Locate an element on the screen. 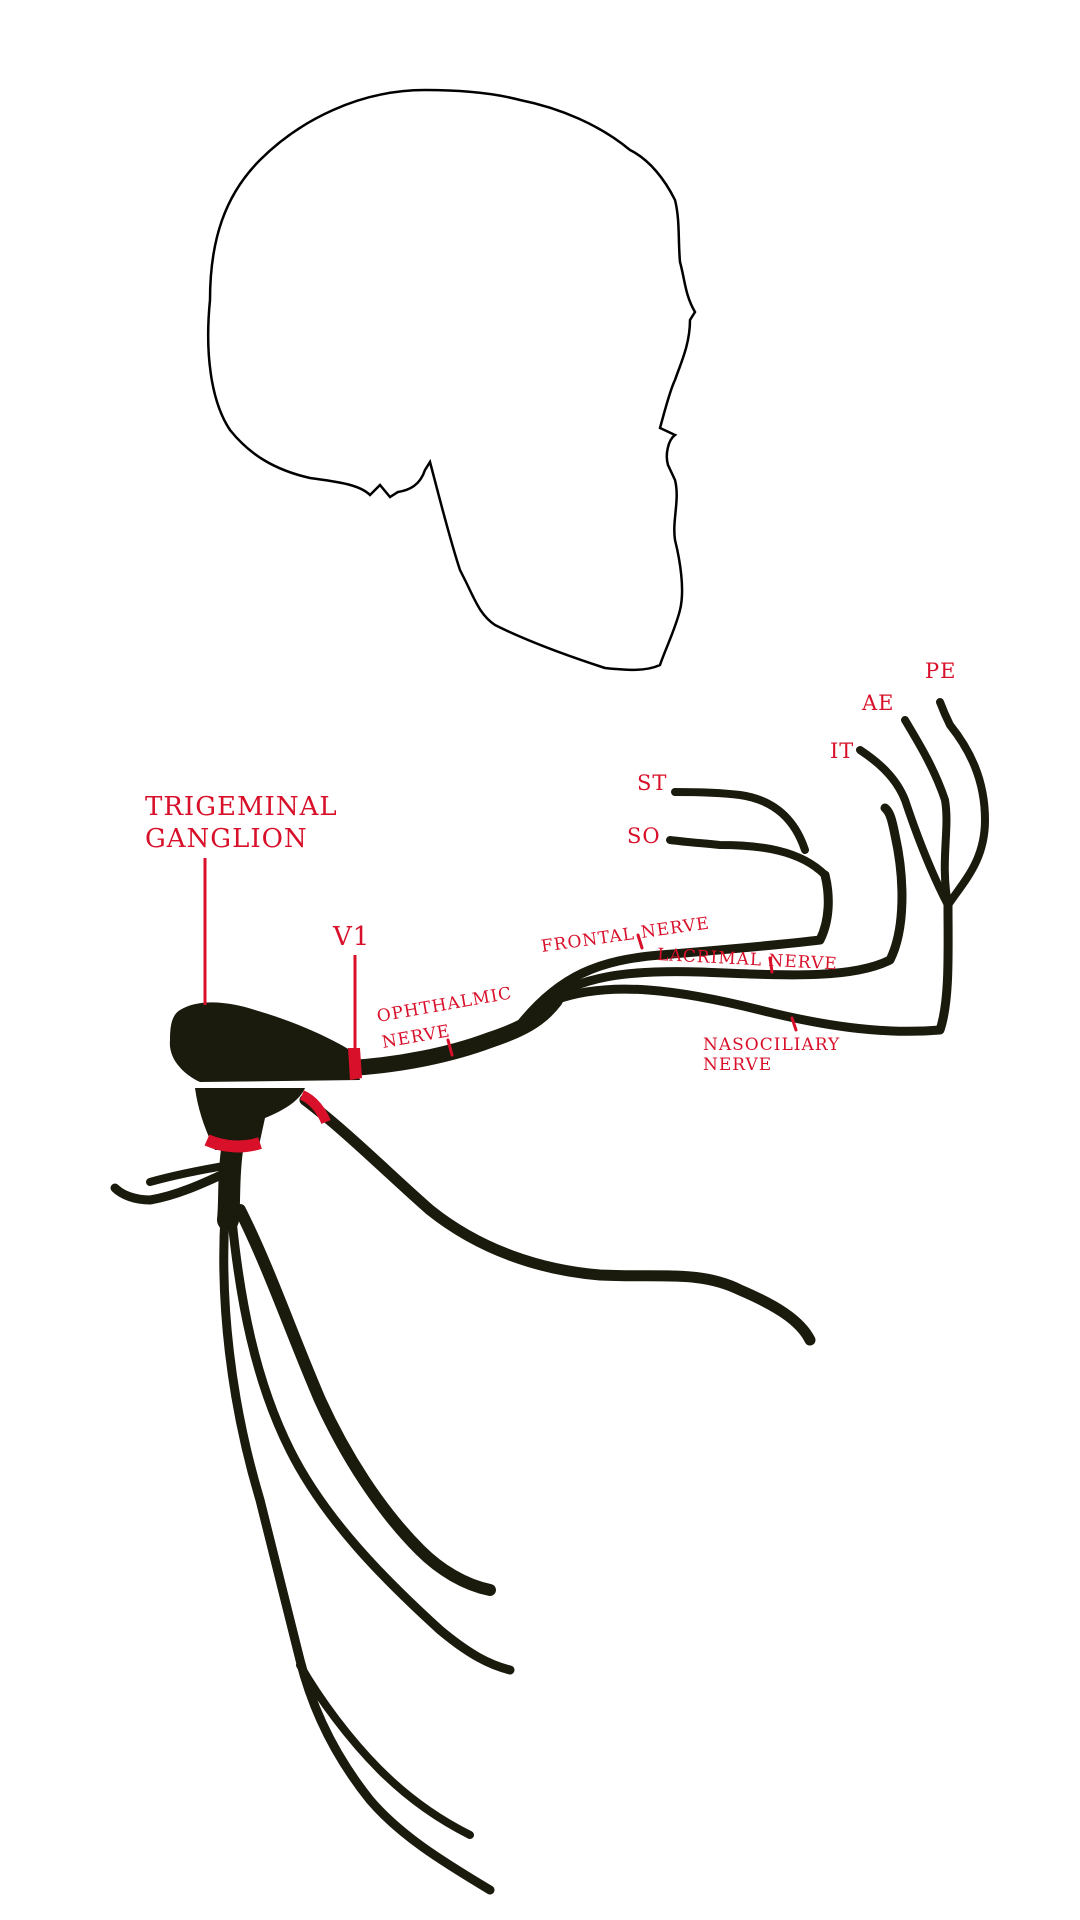 The height and width of the screenshot is (1920, 1080). trigeminal-ganglion is located at coordinates (264, 1042).